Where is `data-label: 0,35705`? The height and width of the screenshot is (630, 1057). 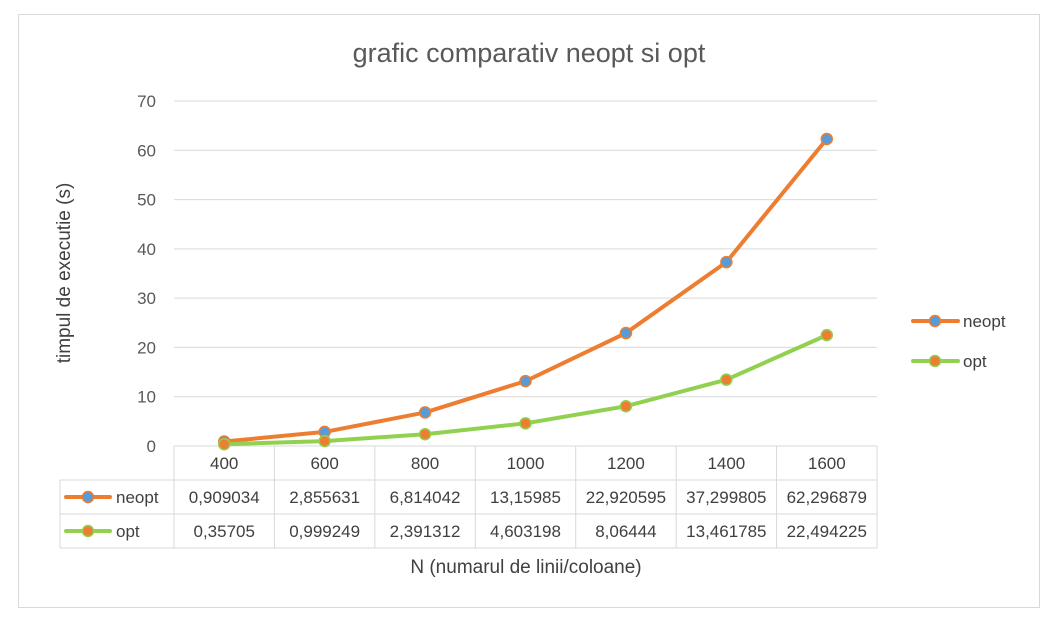
data-label: 0,35705 is located at coordinates (223, 531).